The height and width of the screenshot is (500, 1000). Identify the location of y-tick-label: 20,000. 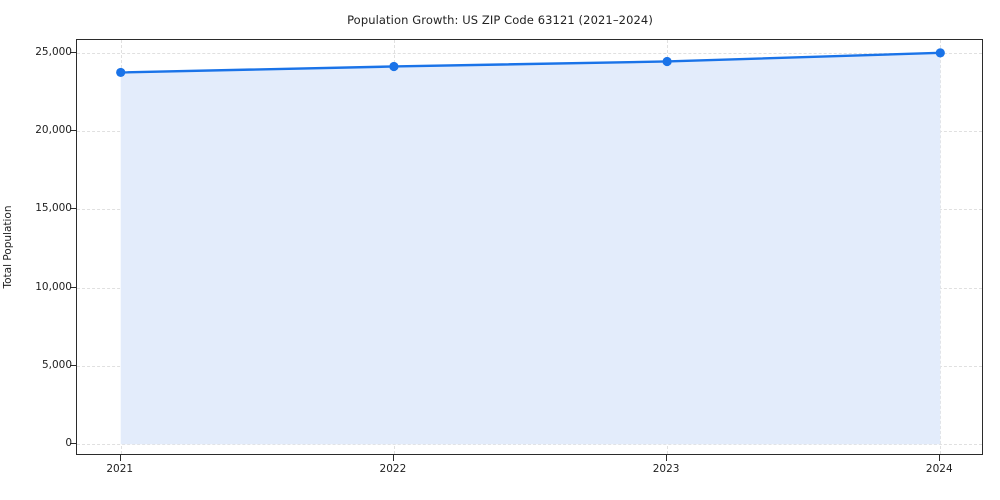
(53, 129).